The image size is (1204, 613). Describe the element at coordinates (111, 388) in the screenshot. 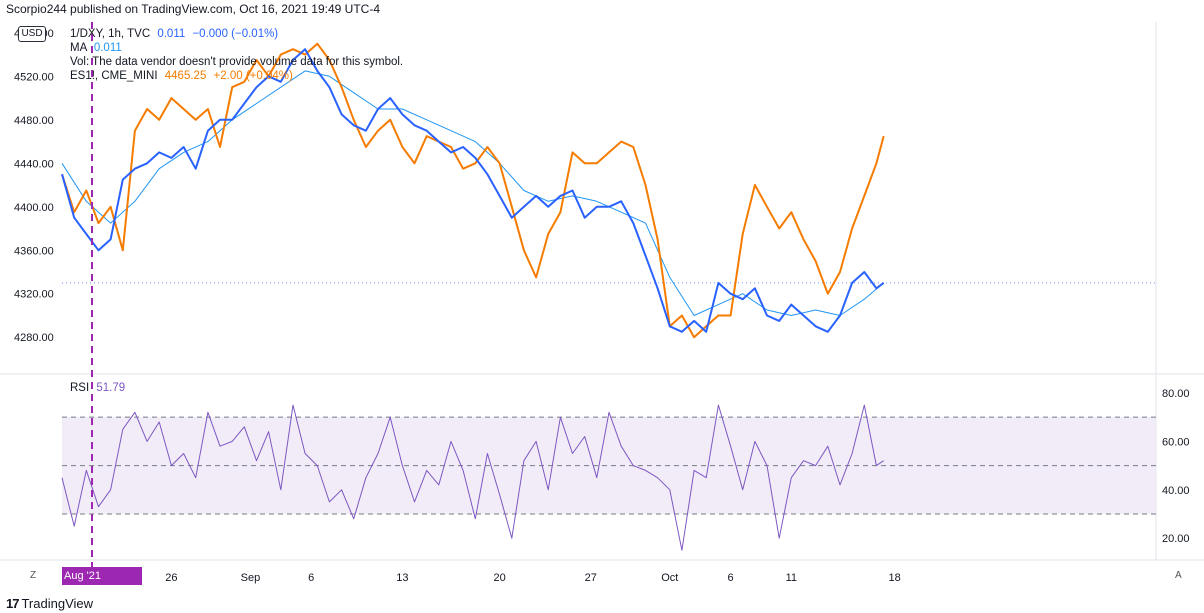

I see `legend-rsi-value: 51.79` at that location.